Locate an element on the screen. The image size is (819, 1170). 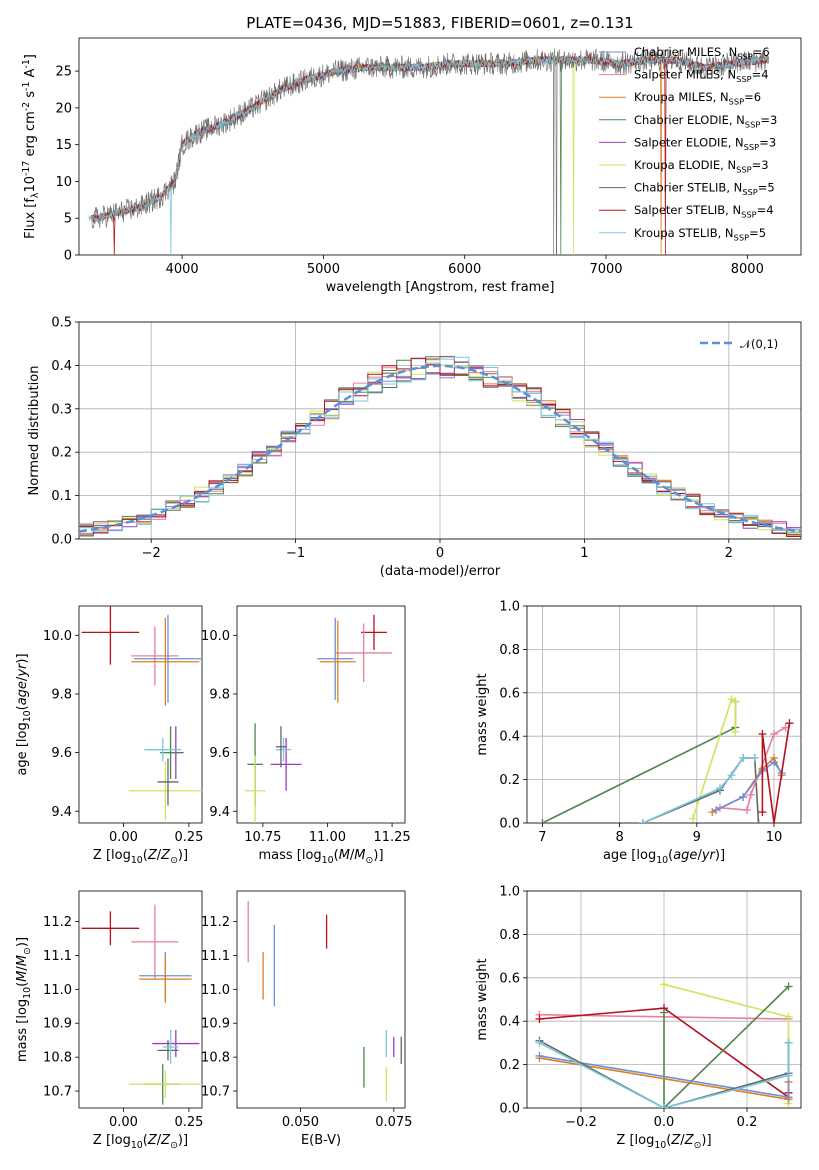
x-tick-label: 0.25 is located at coordinates (188, 1122).